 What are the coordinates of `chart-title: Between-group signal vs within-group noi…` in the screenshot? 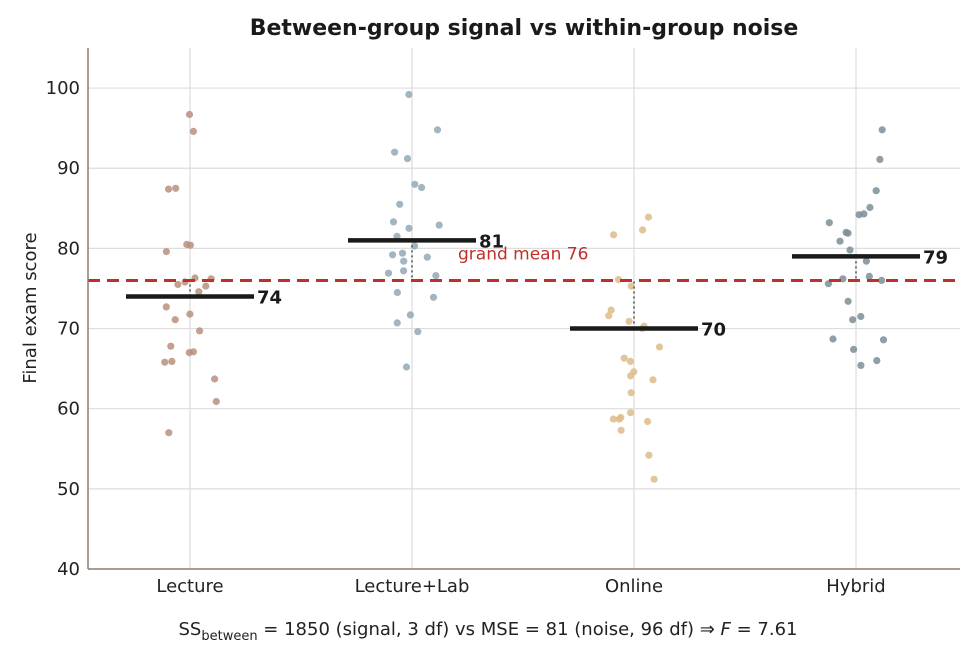 It's located at (524, 28).